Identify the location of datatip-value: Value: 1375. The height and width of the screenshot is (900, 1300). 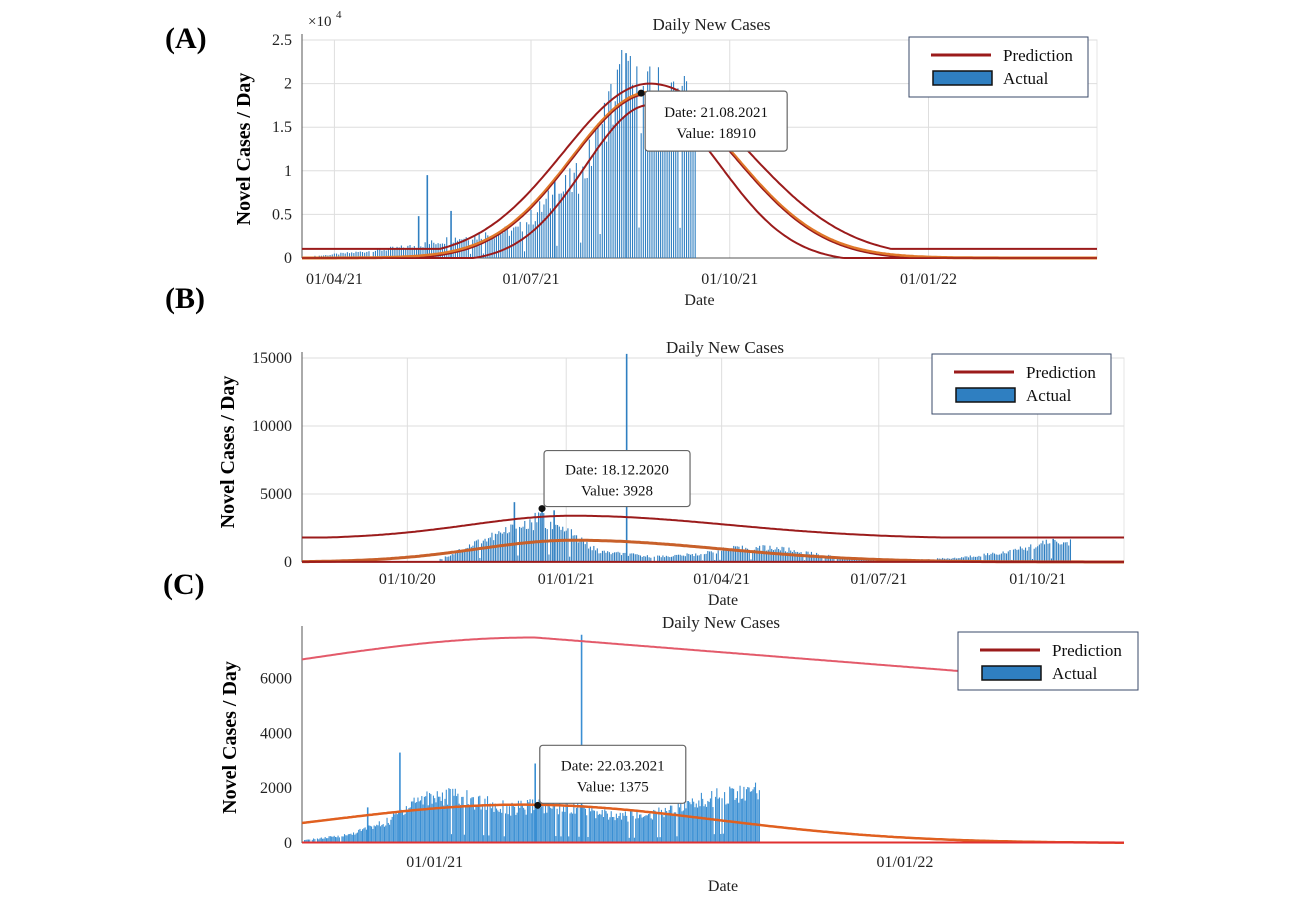
(613, 787).